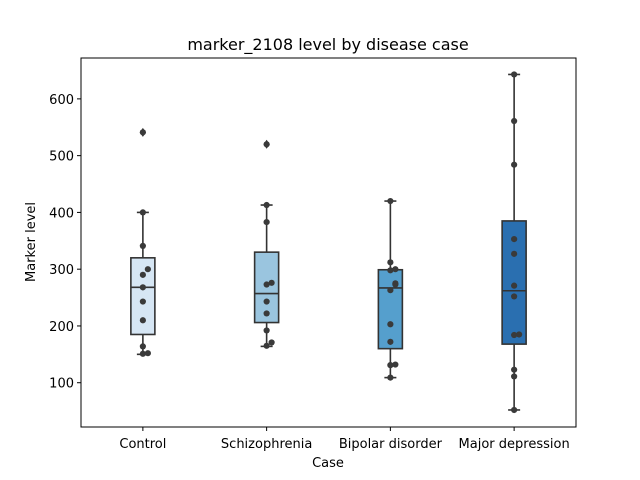  What do you see at coordinates (142, 444) in the screenshot?
I see `x-tick-label: Control` at bounding box center [142, 444].